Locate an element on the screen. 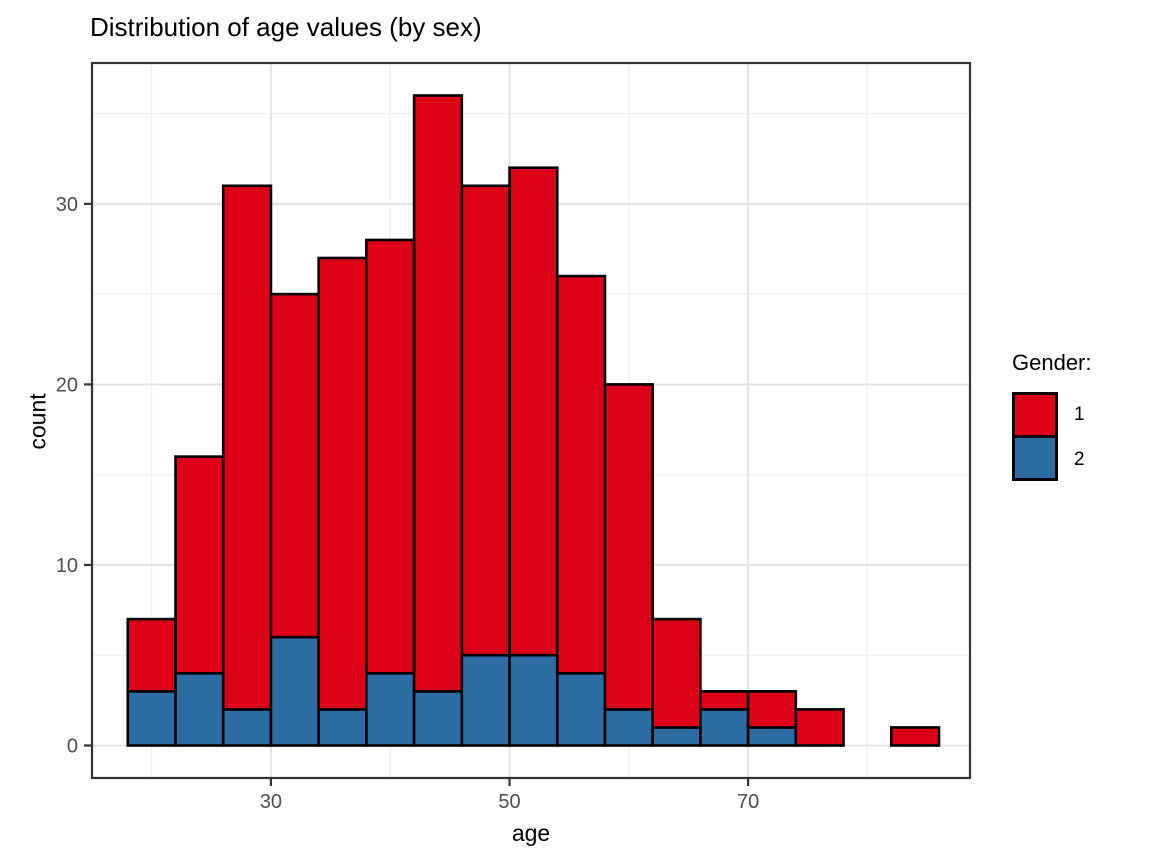 The image size is (1152, 864). y-tick-label: 0 is located at coordinates (72, 747).